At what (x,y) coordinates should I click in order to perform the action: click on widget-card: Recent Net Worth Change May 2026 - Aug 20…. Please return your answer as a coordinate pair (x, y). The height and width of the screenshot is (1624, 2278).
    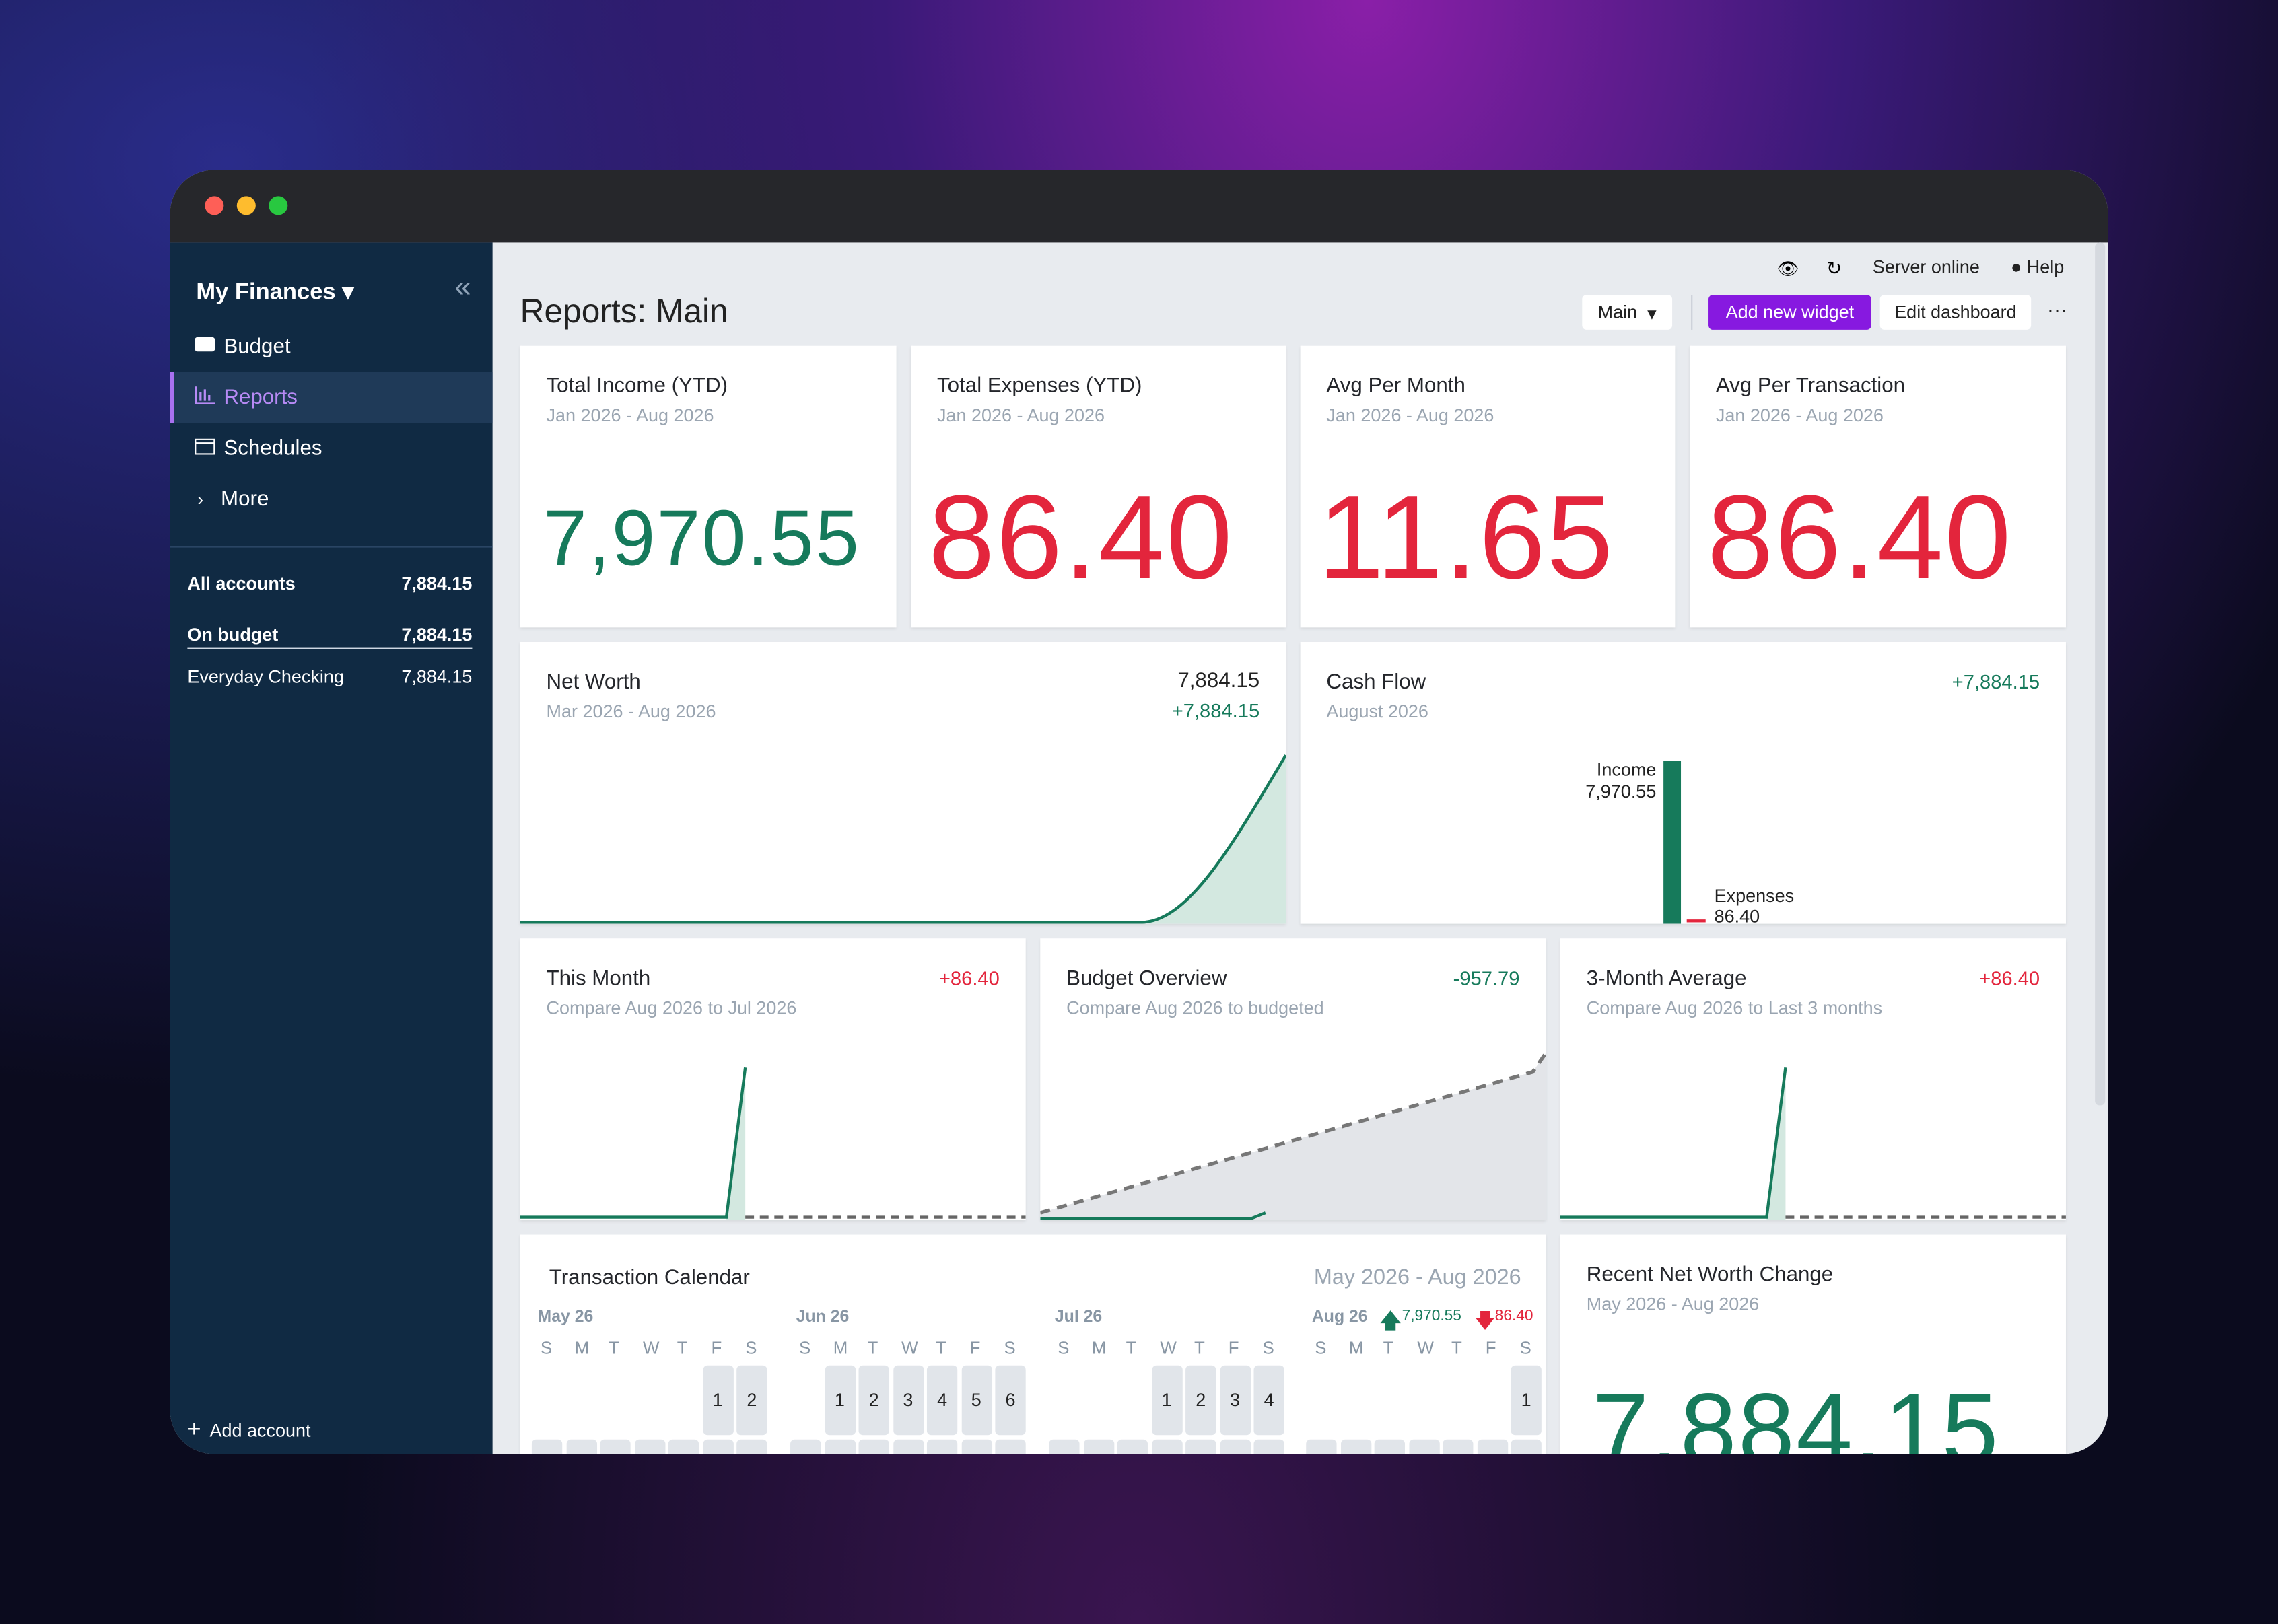
    Looking at the image, I should click on (1813, 1344).